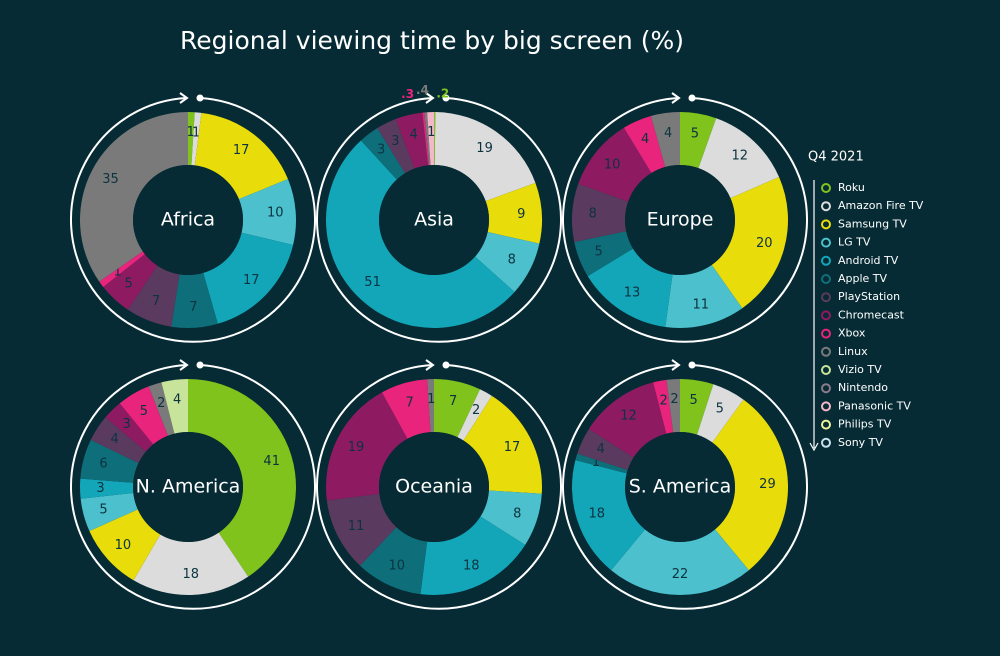  What do you see at coordinates (860, 442) in the screenshot?
I see `legend-label: Sony TV` at bounding box center [860, 442].